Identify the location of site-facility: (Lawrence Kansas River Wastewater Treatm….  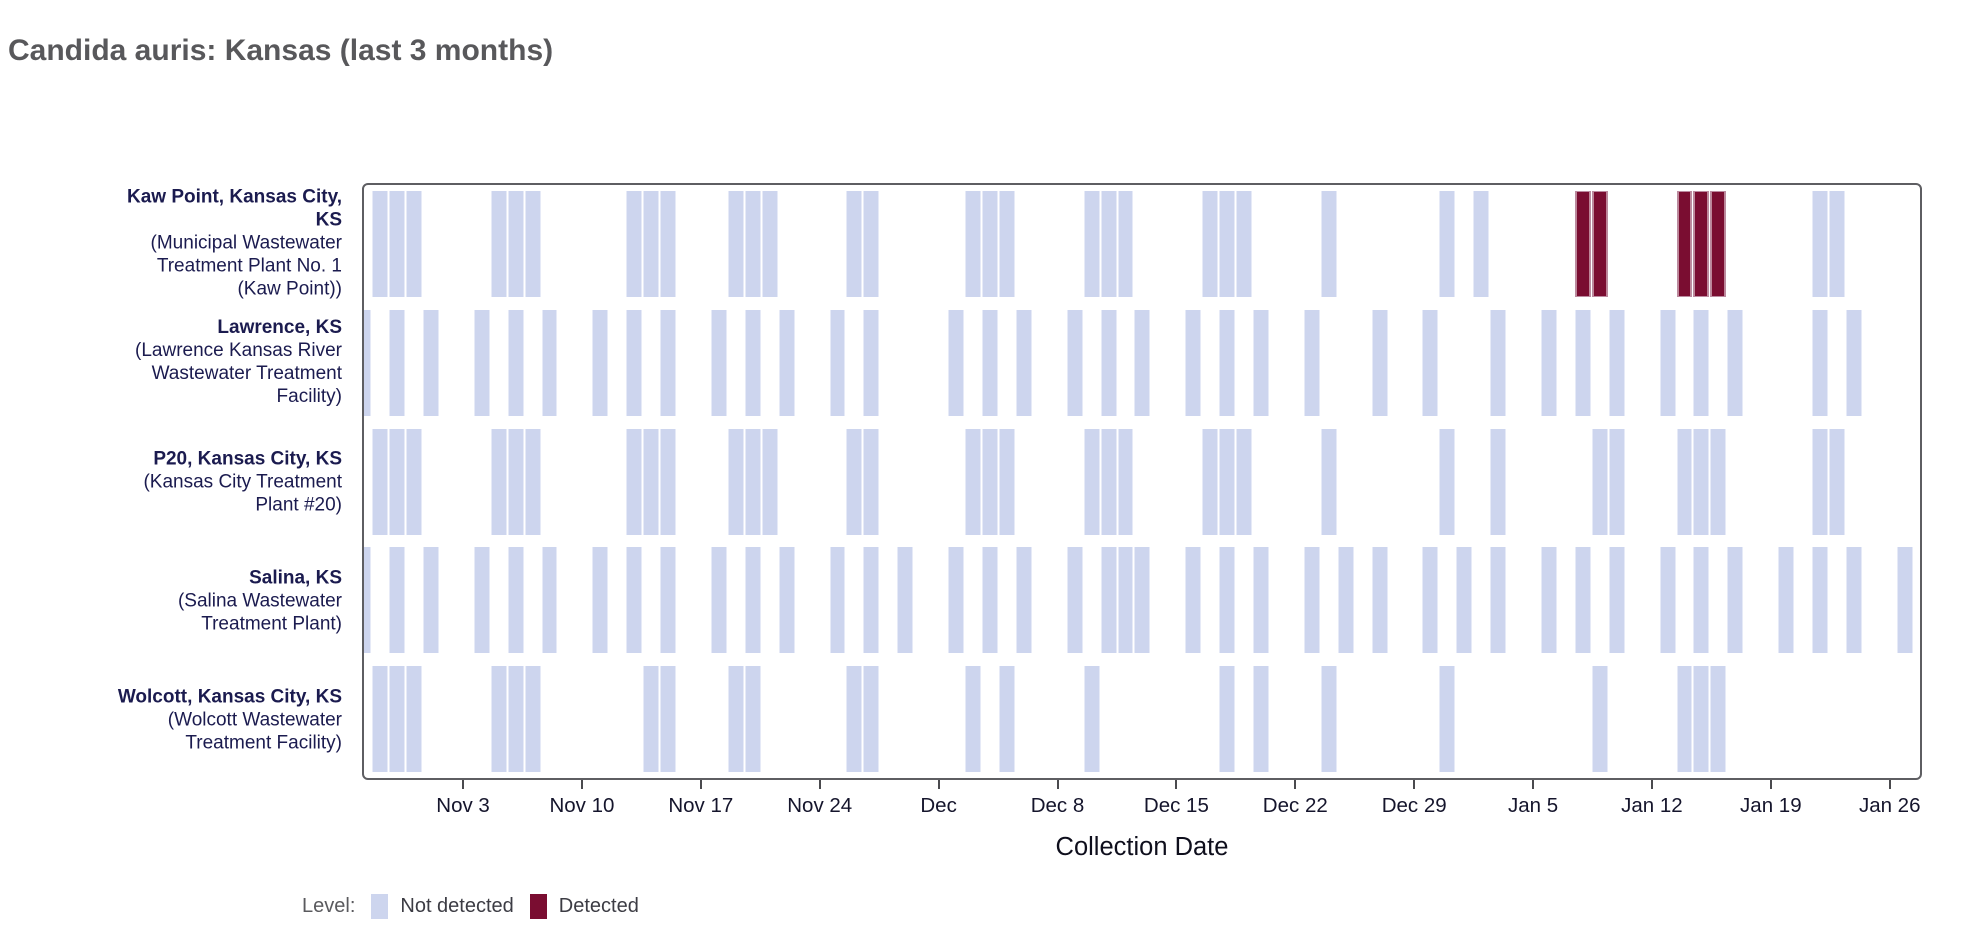
(238, 374).